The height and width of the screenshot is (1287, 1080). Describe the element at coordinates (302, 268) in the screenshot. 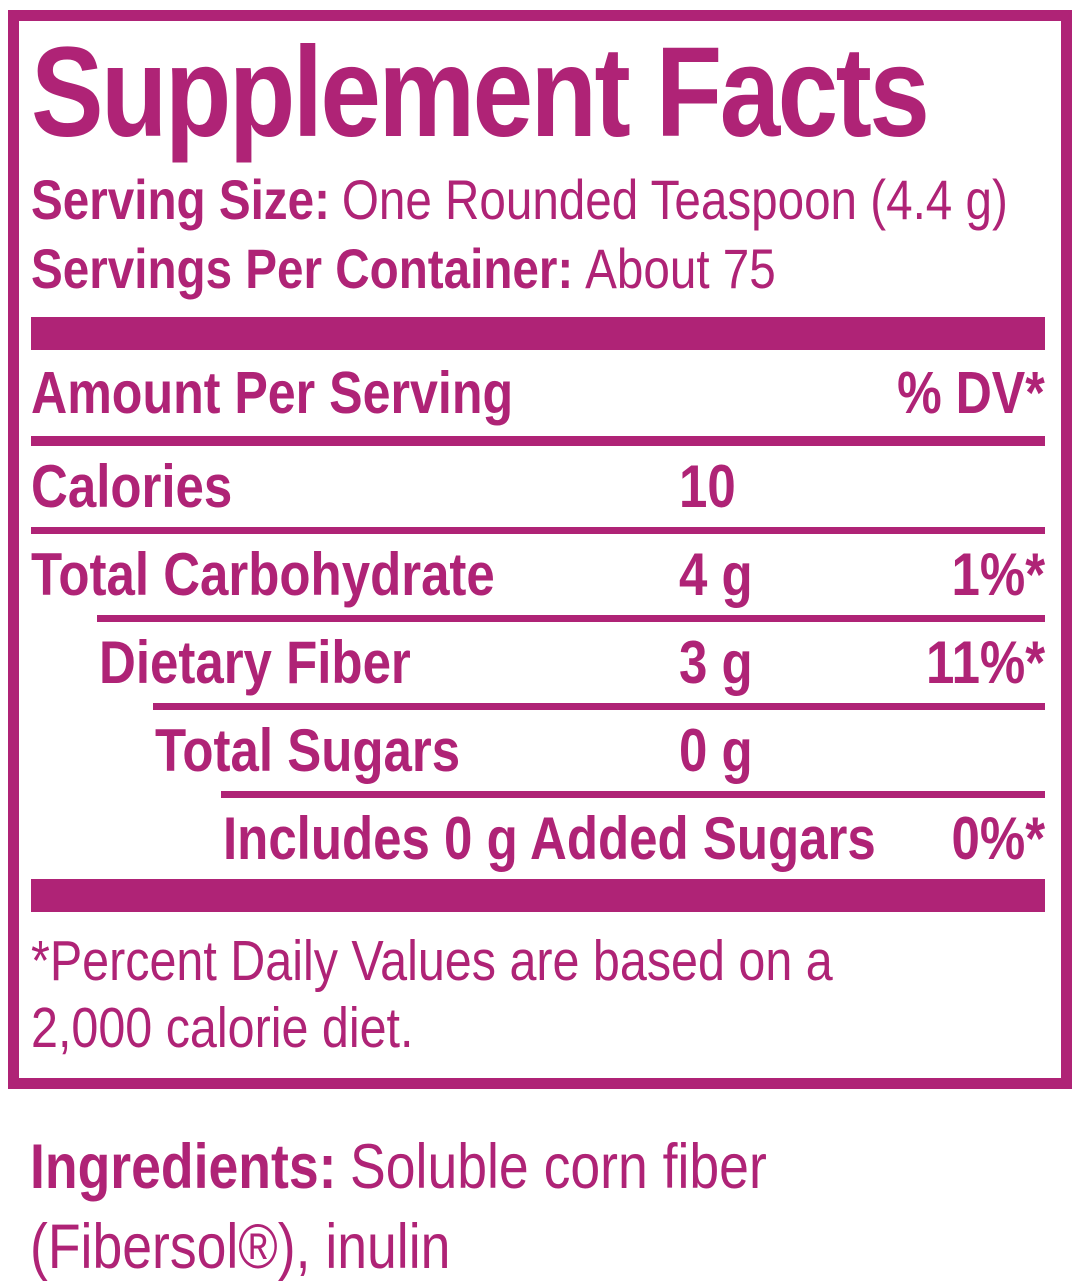

I see `servings-per-container-label: Servings Per Container:` at that location.